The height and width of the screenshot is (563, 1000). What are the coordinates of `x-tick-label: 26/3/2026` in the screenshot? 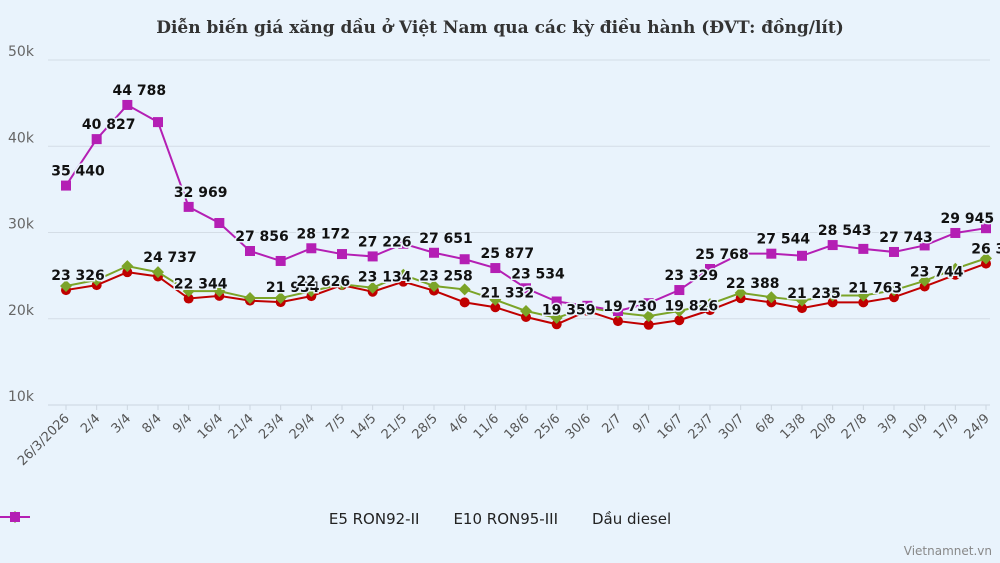 It's located at (44, 440).